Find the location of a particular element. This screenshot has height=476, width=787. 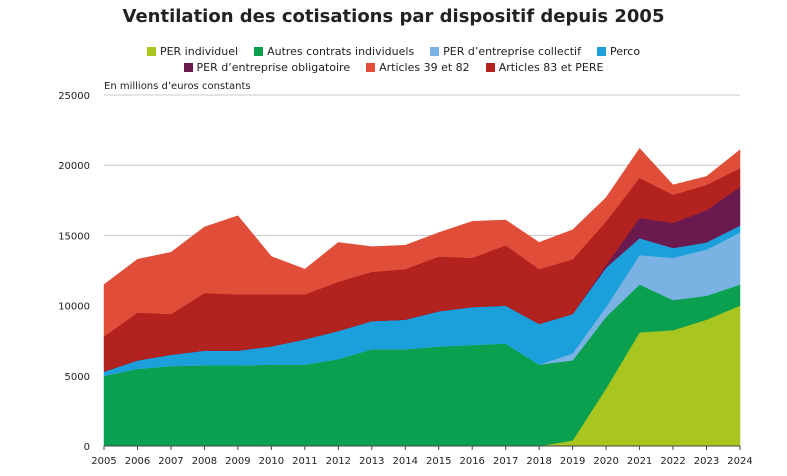

x-tick-label: 2016 is located at coordinates (471, 461).